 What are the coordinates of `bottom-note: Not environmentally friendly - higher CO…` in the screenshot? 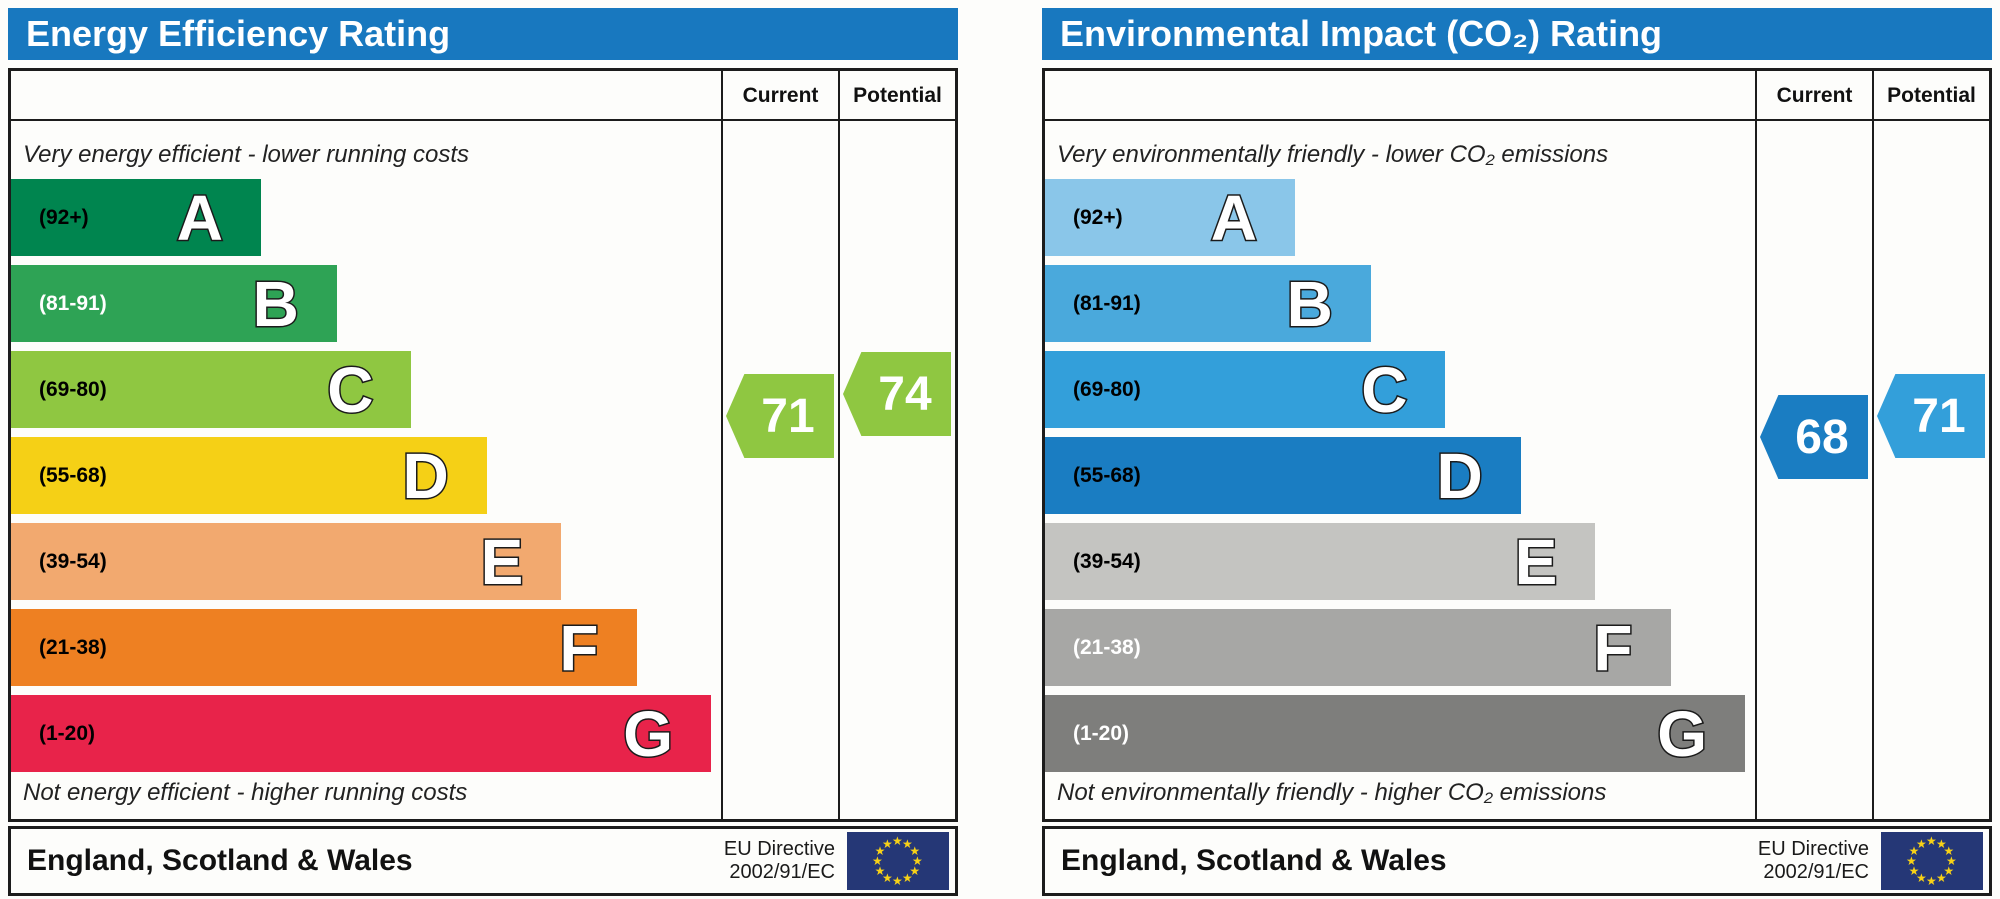 It's located at (1332, 792).